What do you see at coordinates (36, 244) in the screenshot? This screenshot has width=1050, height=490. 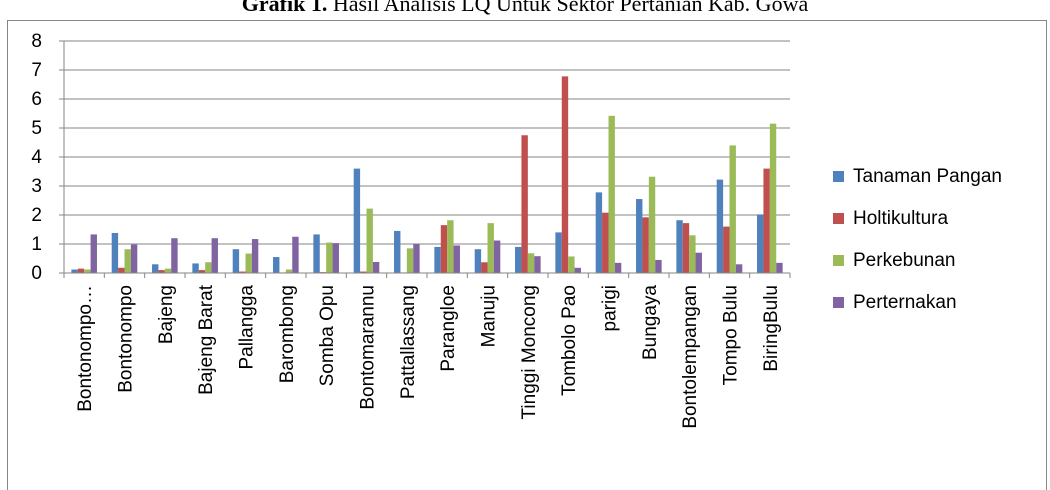 I see `y-tick-label: 1` at bounding box center [36, 244].